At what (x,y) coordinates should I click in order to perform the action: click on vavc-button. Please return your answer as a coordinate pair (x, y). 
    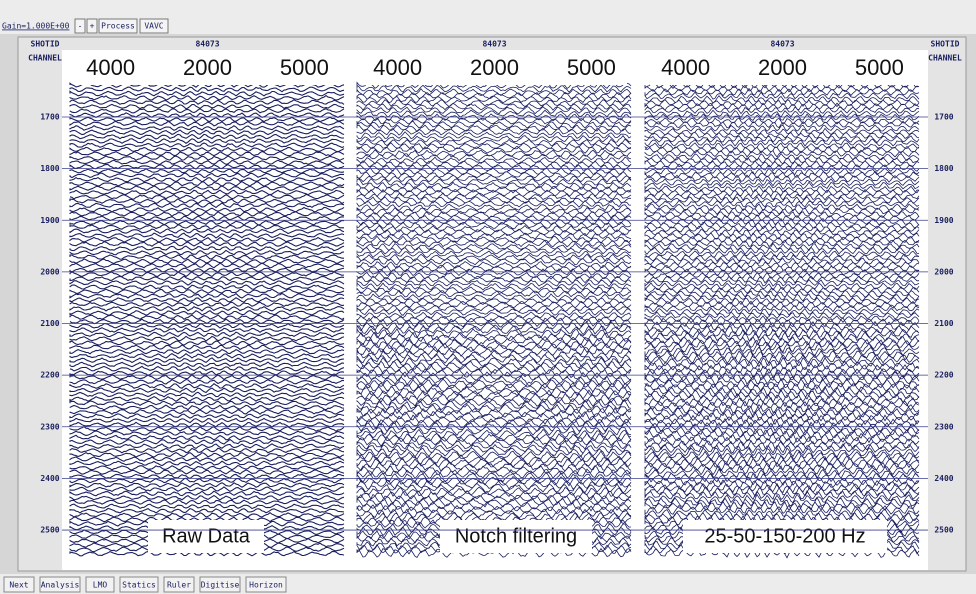
    Looking at the image, I should click on (154, 26).